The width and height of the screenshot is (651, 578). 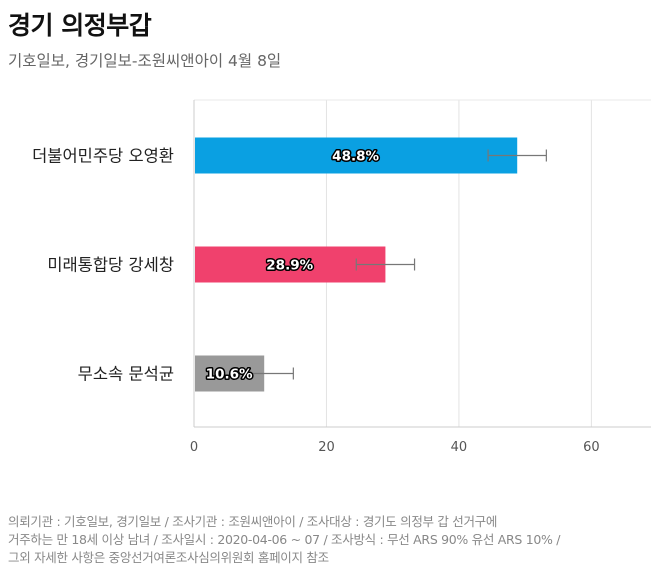 I want to click on data-label-outline: 28.9%, so click(x=289, y=266).